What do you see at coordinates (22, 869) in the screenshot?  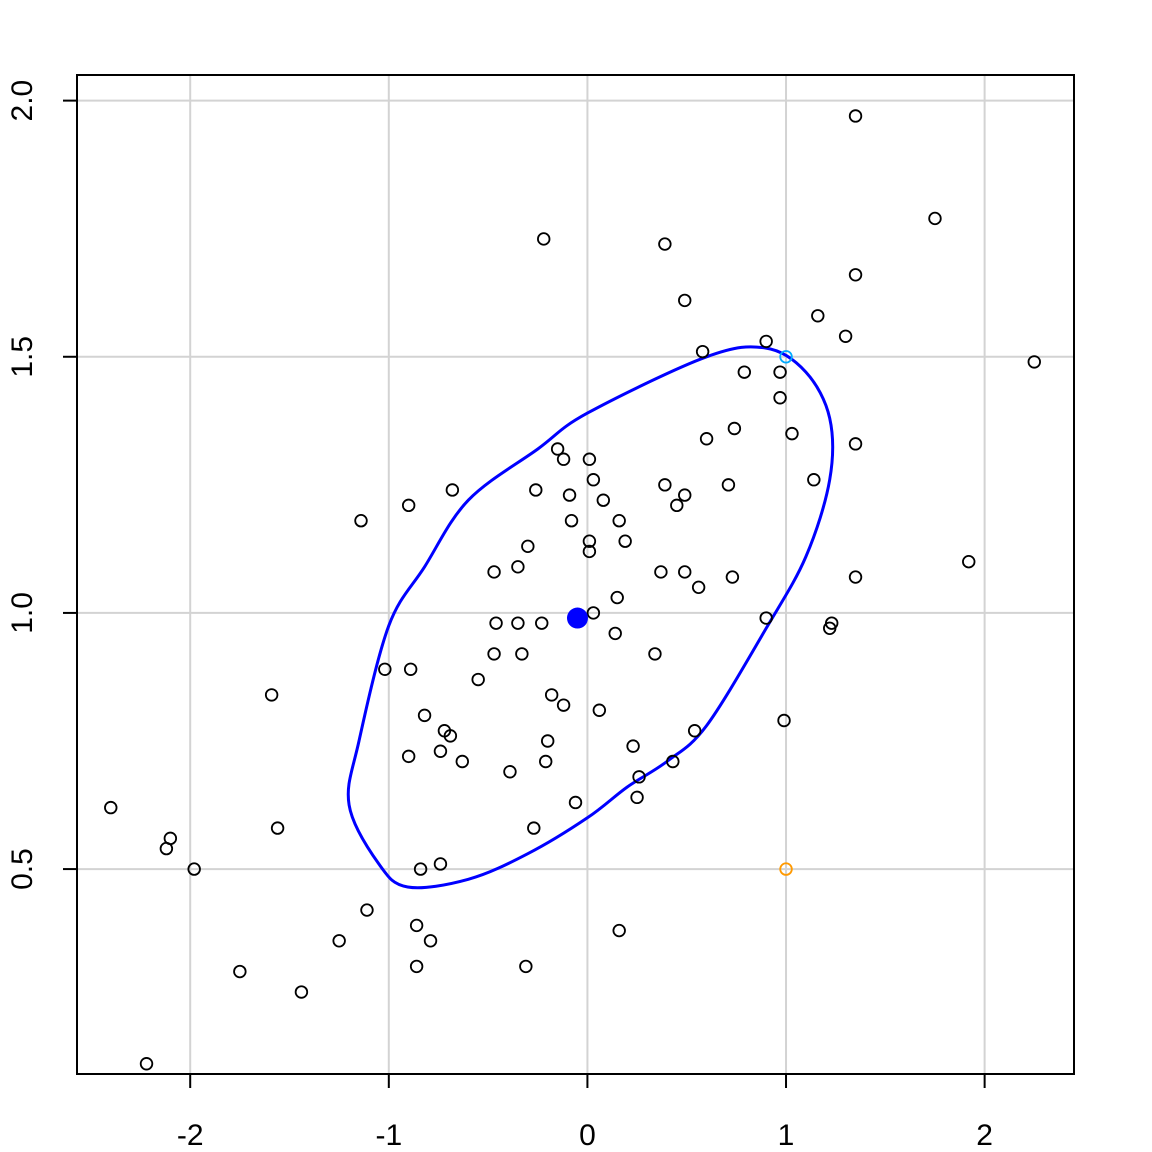 I see `y-tick-label: 0.5` at bounding box center [22, 869].